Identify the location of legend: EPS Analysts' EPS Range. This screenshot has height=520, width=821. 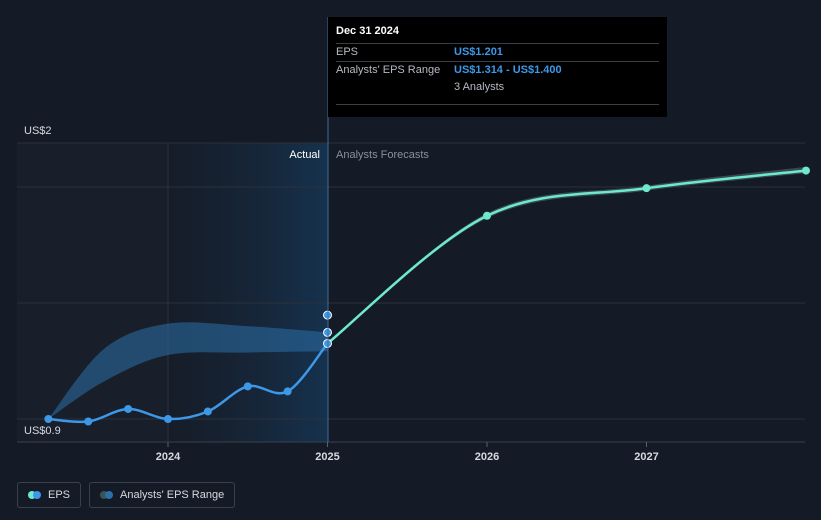
(126, 495).